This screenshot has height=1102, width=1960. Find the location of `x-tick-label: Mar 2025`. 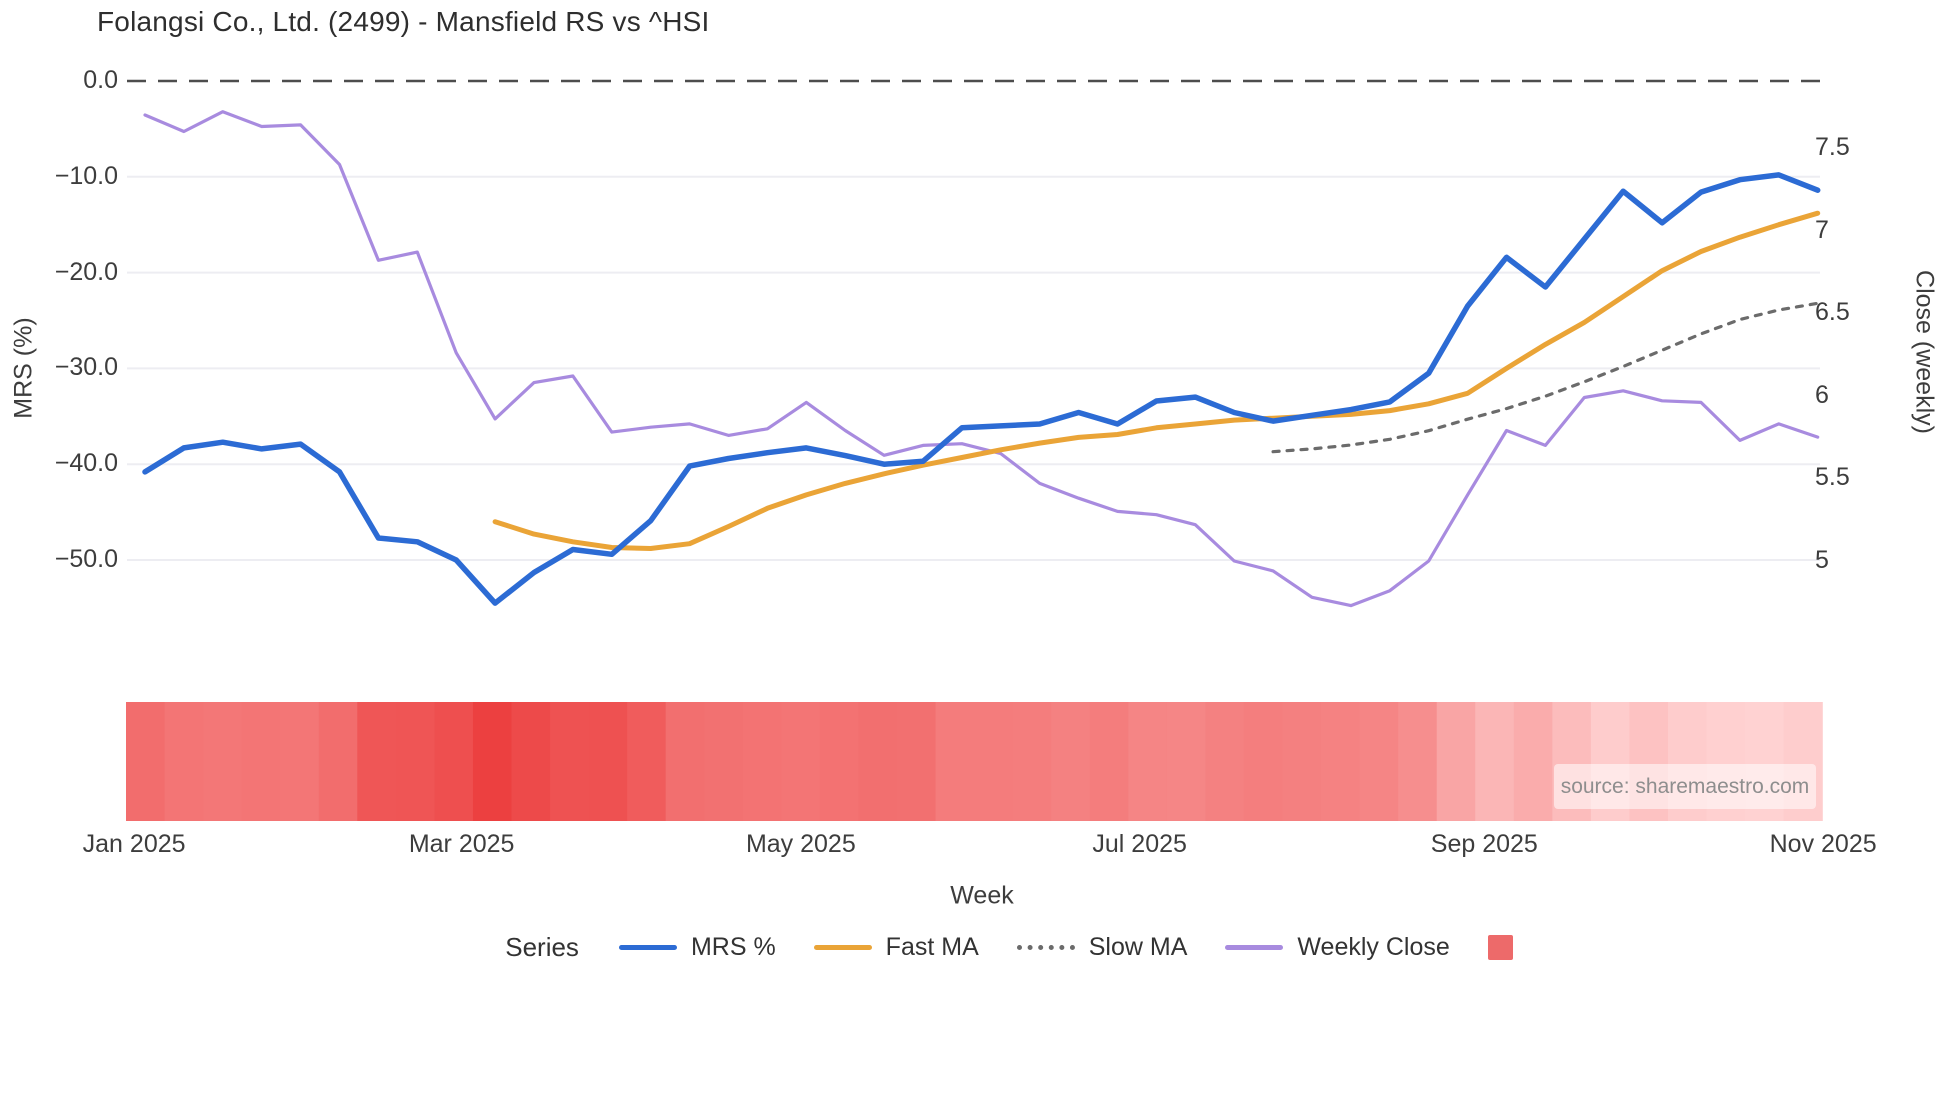

x-tick-label: Mar 2025 is located at coordinates (461, 844).